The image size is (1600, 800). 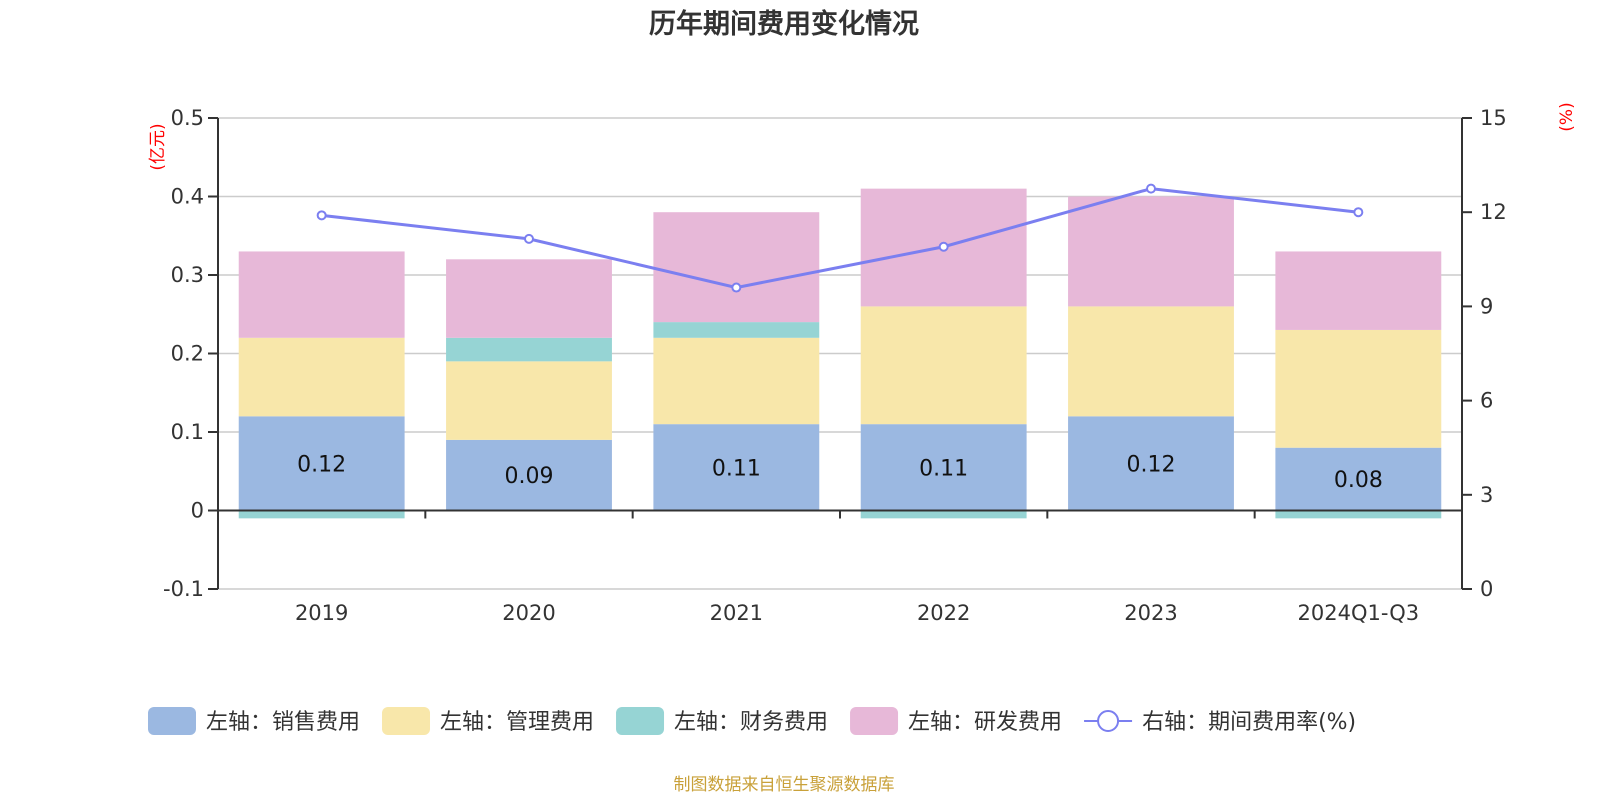 What do you see at coordinates (528, 613) in the screenshot?
I see `x-axis-tick-label: 2020` at bounding box center [528, 613].